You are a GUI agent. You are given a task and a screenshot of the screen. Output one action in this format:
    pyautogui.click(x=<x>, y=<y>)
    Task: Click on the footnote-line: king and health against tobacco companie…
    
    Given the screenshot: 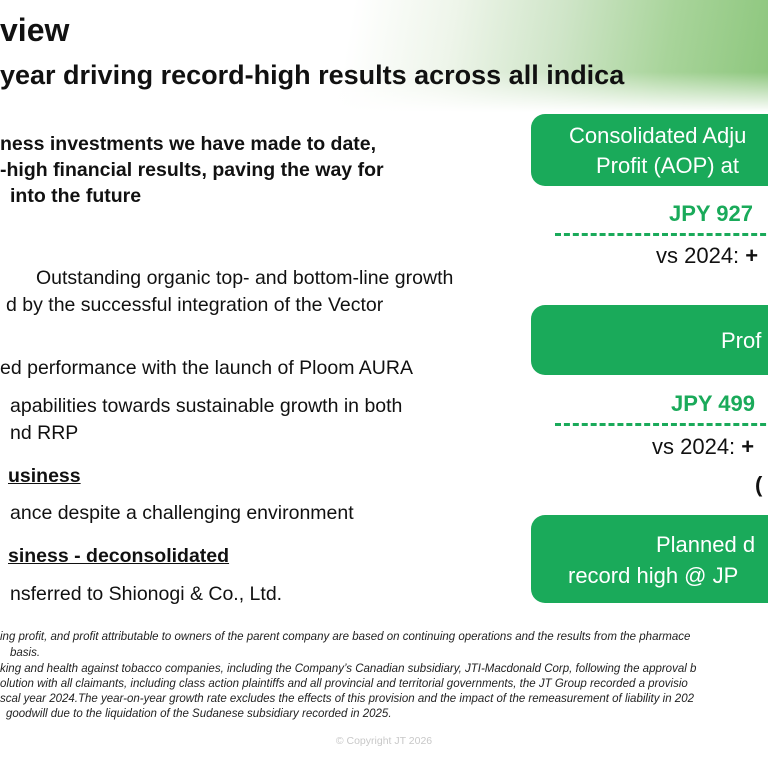 What is the action you would take?
    pyautogui.click(x=348, y=669)
    